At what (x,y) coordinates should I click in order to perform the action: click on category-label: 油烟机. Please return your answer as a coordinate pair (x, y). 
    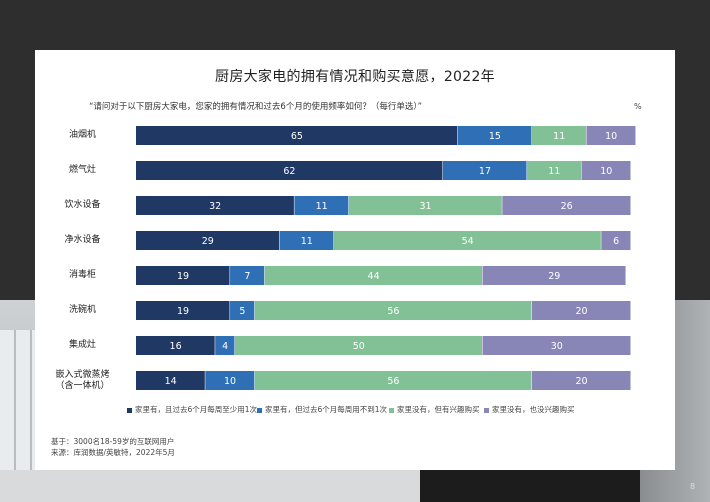
    Looking at the image, I should click on (82, 135).